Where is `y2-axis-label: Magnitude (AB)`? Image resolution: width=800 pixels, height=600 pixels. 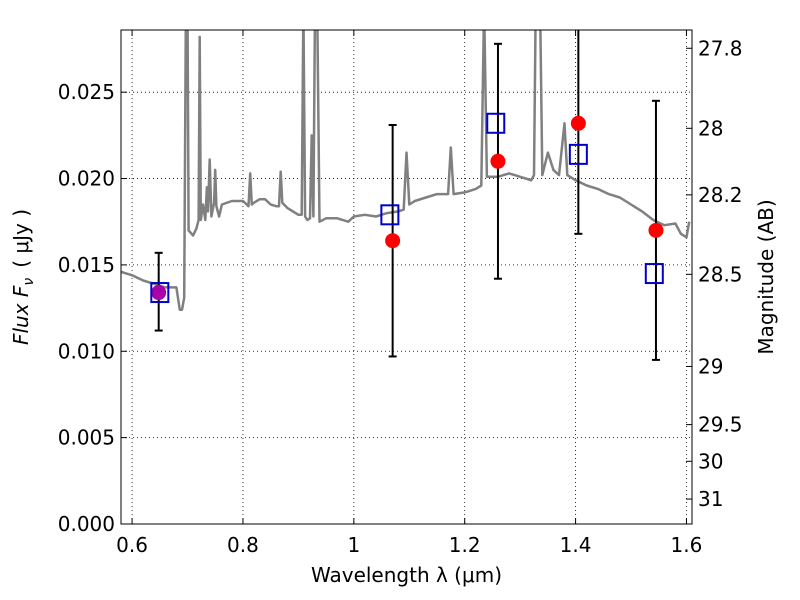 y2-axis-label: Magnitude (AB) is located at coordinates (766, 276).